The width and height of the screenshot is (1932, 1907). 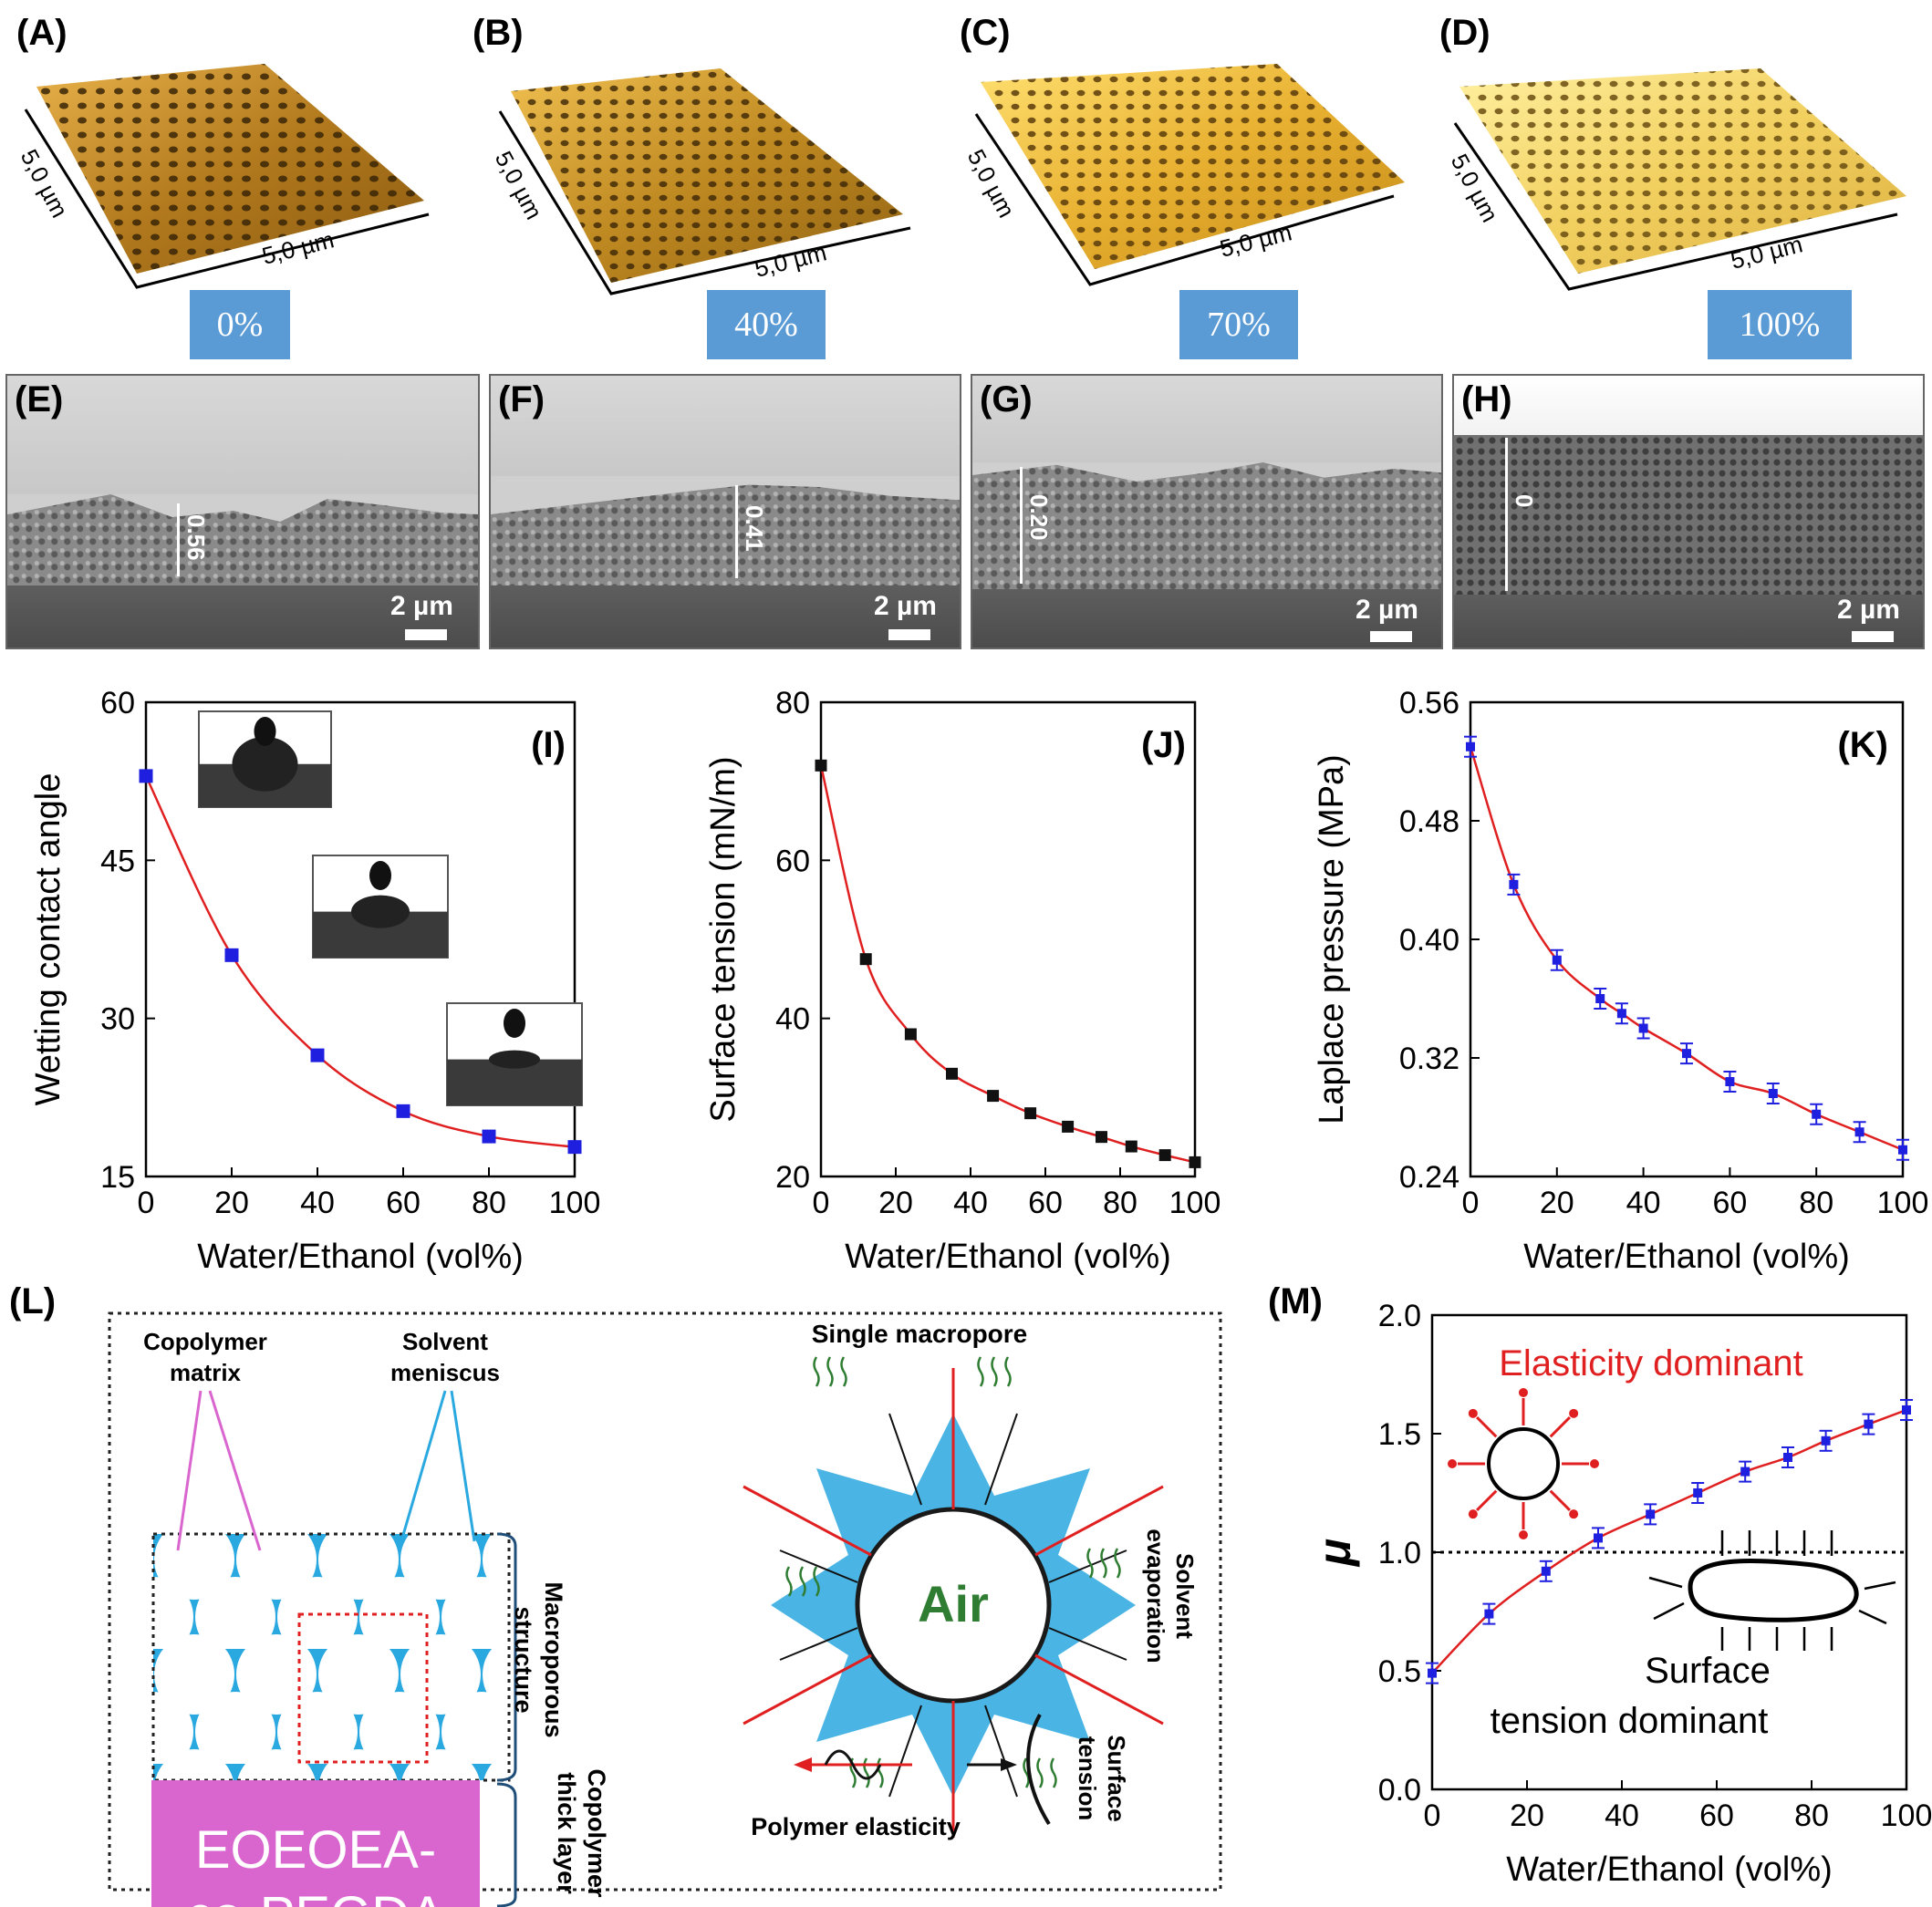 I want to click on series-line, so click(x=1008, y=964).